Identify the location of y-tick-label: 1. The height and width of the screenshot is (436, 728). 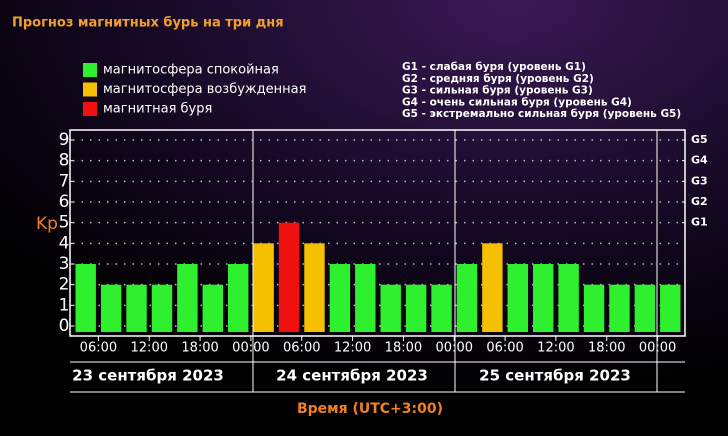
(64, 305).